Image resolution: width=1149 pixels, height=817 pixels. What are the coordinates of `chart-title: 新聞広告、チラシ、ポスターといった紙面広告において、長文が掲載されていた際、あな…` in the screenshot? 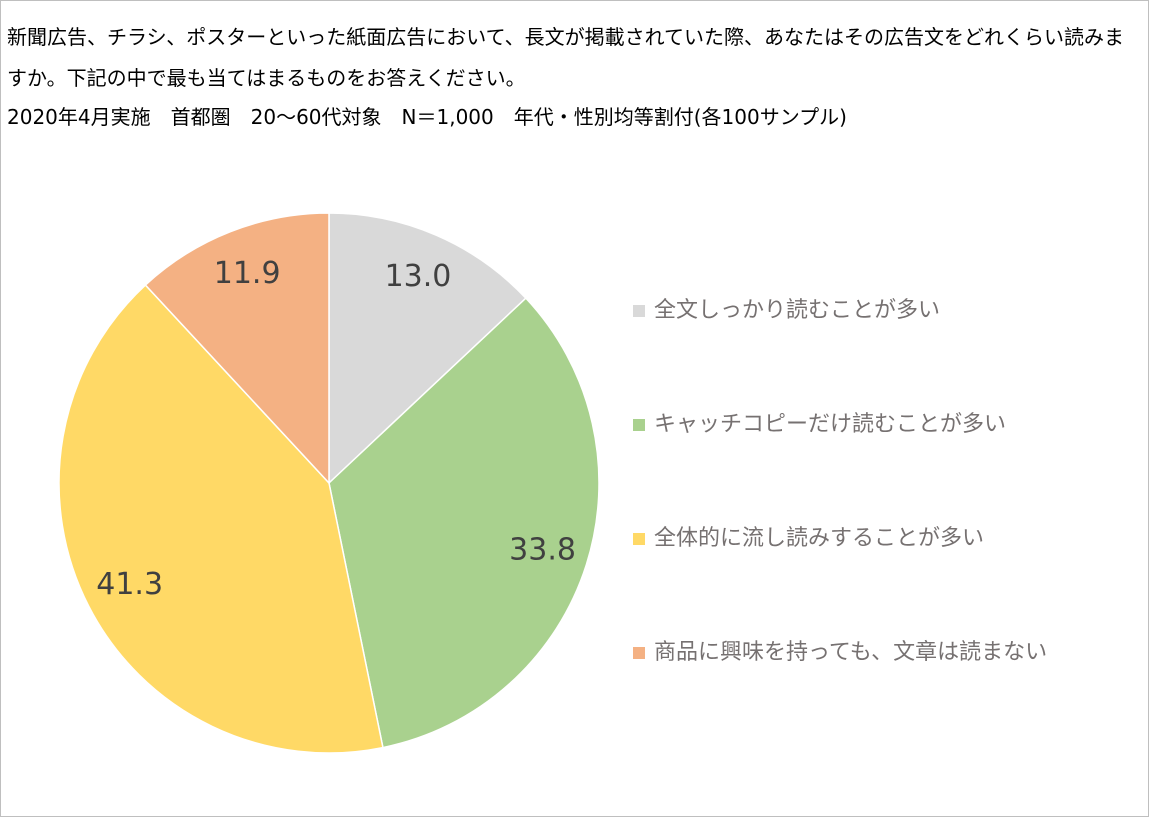 It's located at (565, 57).